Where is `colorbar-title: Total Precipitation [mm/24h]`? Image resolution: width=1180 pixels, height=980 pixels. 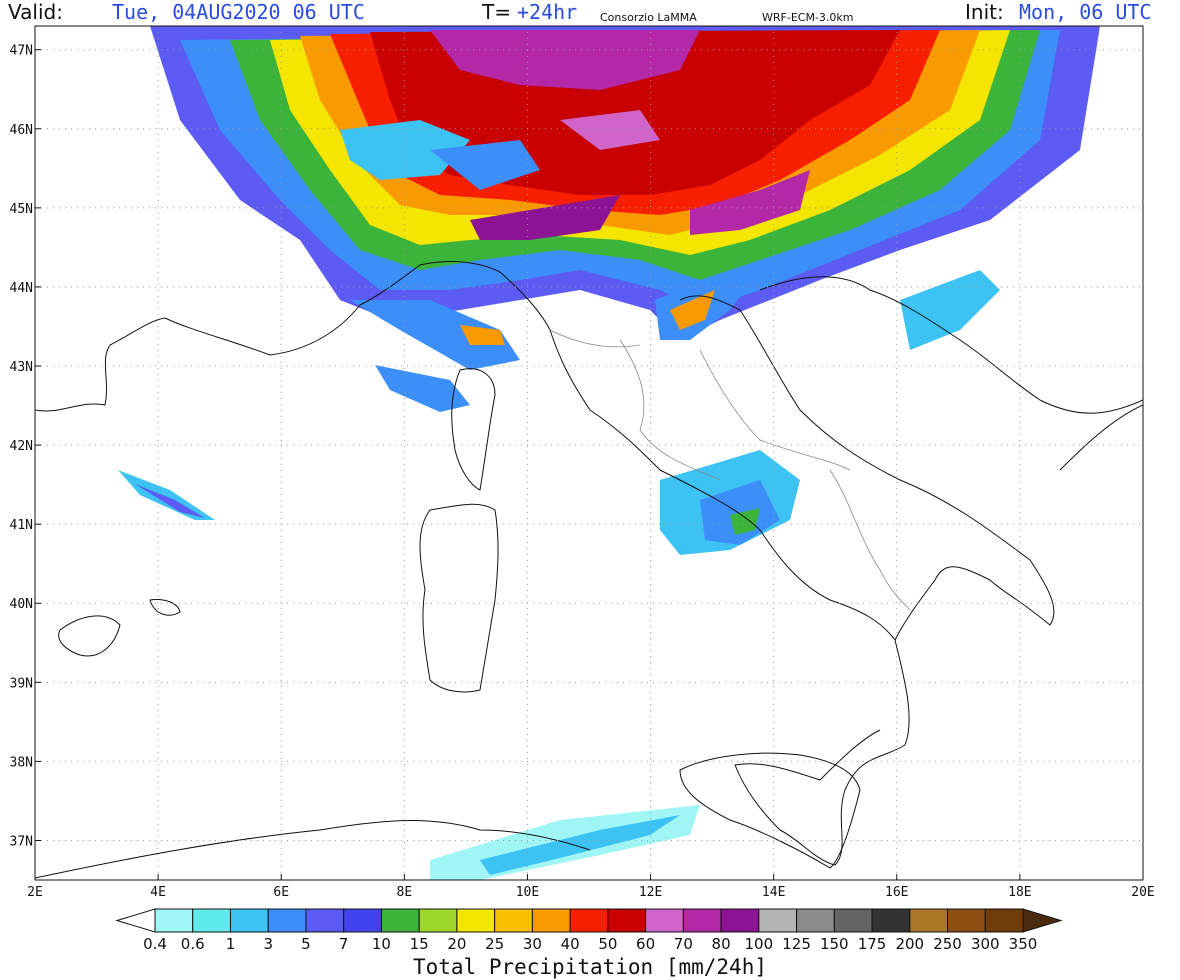
colorbar-title: Total Precipitation [mm/24h] is located at coordinates (590, 967).